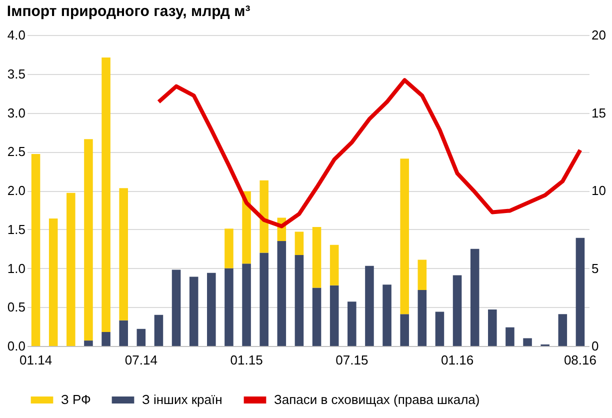  I want to click on y-tick-label: 0.5, so click(16, 307).